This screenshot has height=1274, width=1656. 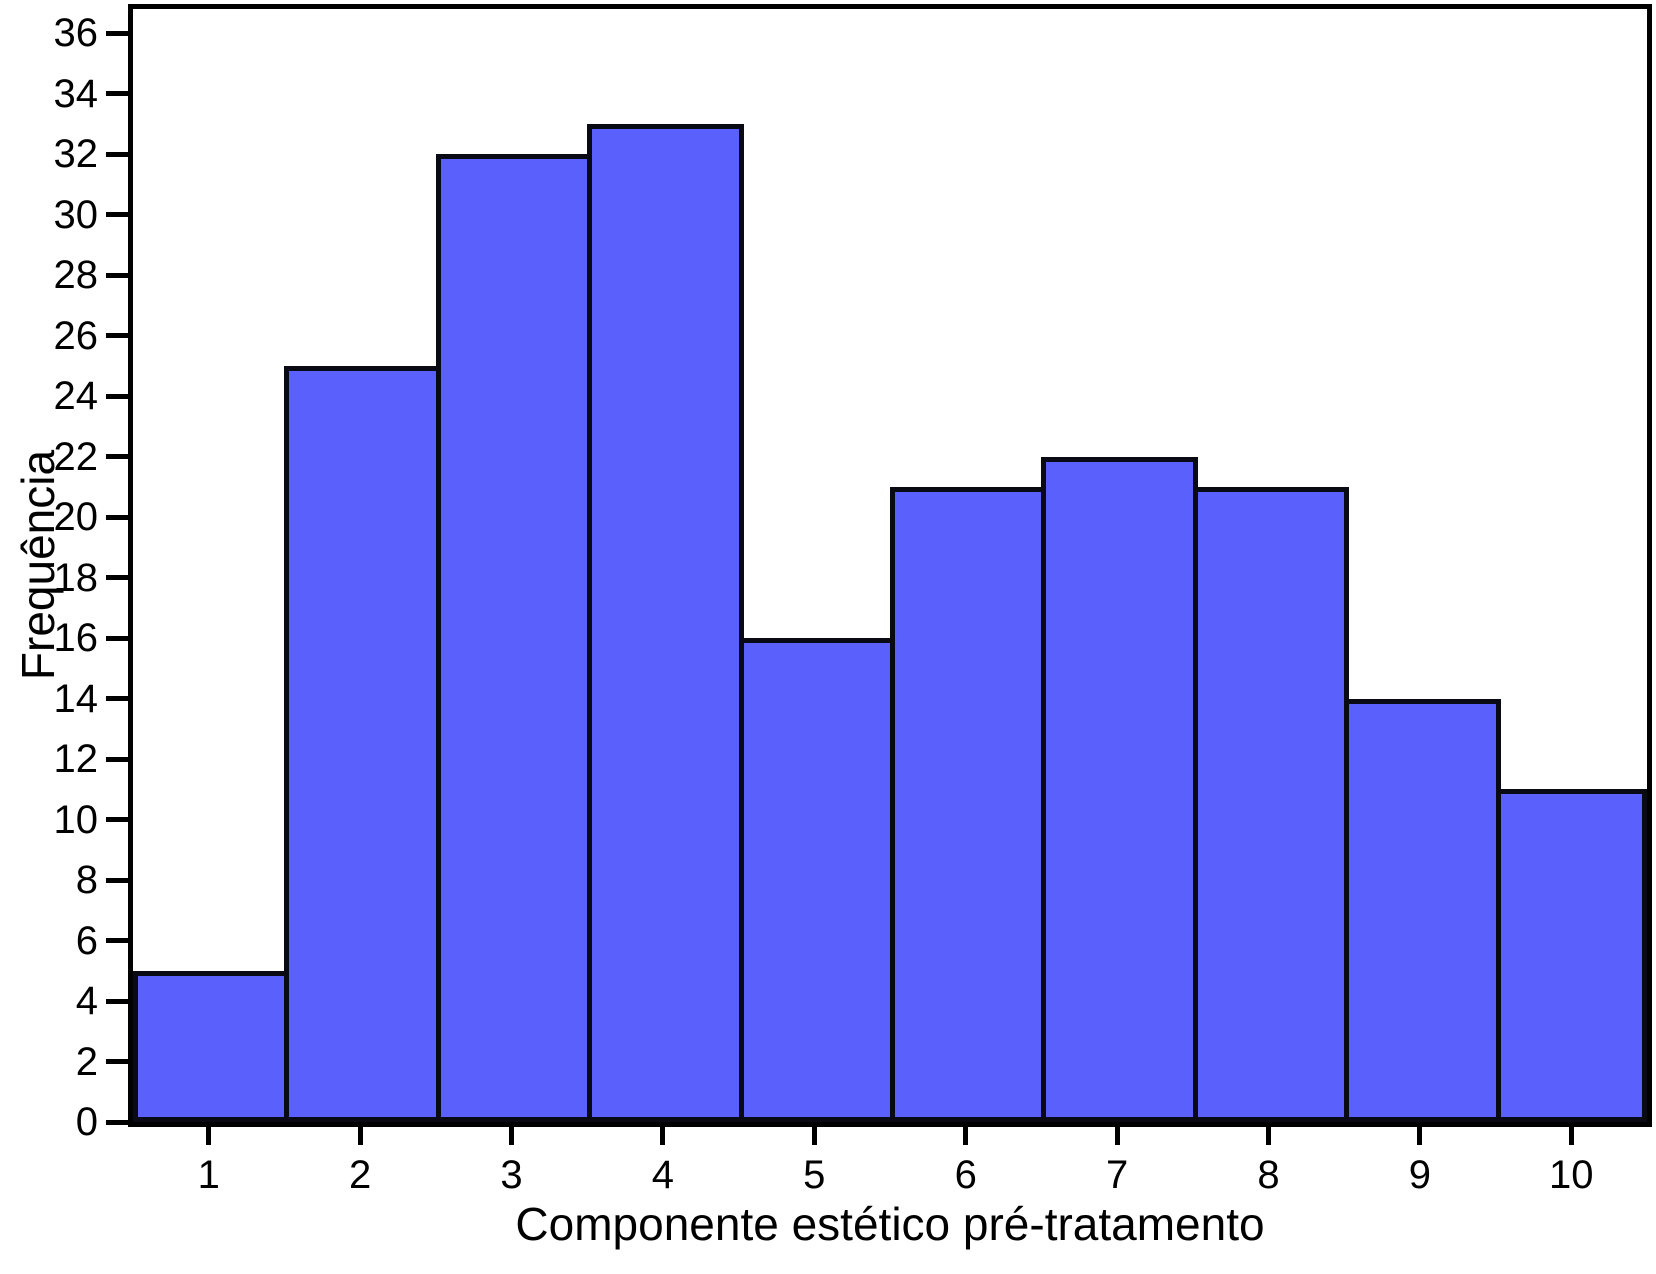 I want to click on y-tick-label: 34, so click(x=76, y=93).